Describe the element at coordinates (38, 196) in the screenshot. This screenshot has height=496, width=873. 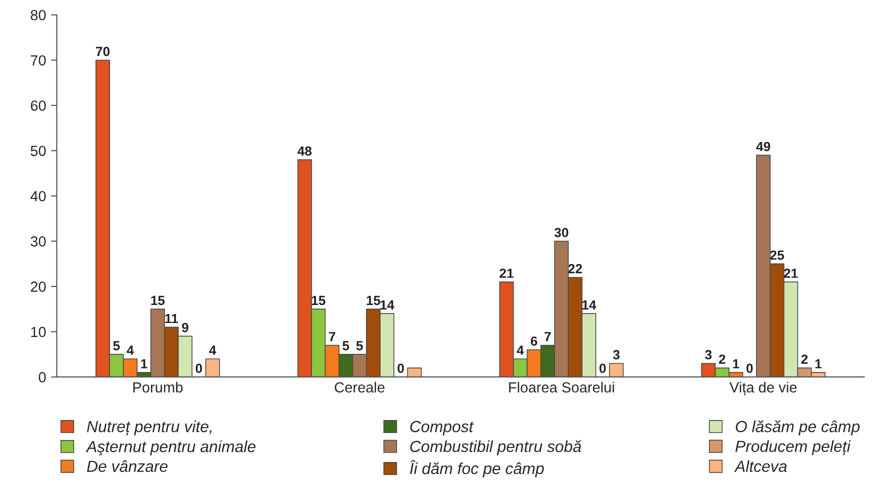
I see `y-tick-label: 40` at that location.